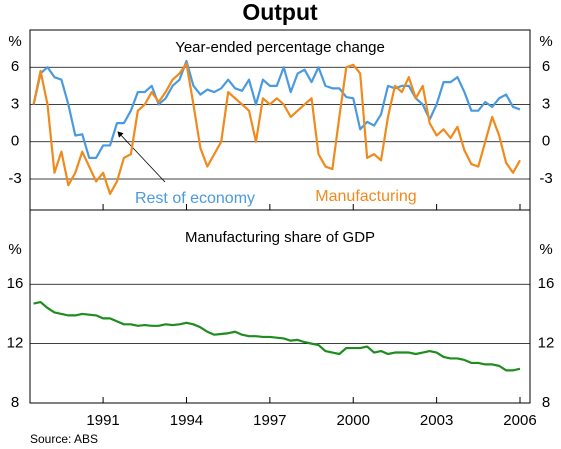 The height and width of the screenshot is (449, 561). What do you see at coordinates (353, 420) in the screenshot?
I see `x-tick-label: 2000` at bounding box center [353, 420].